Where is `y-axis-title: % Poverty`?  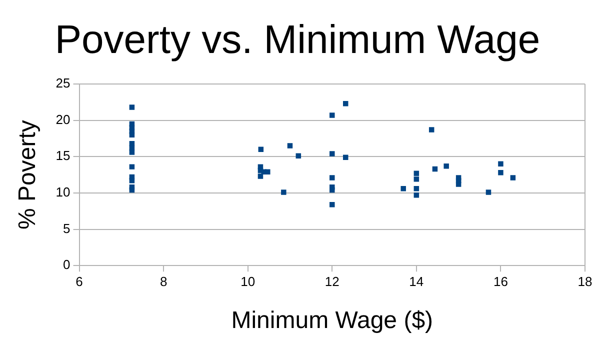 y-axis-title: % Poverty is located at coordinates (28, 175).